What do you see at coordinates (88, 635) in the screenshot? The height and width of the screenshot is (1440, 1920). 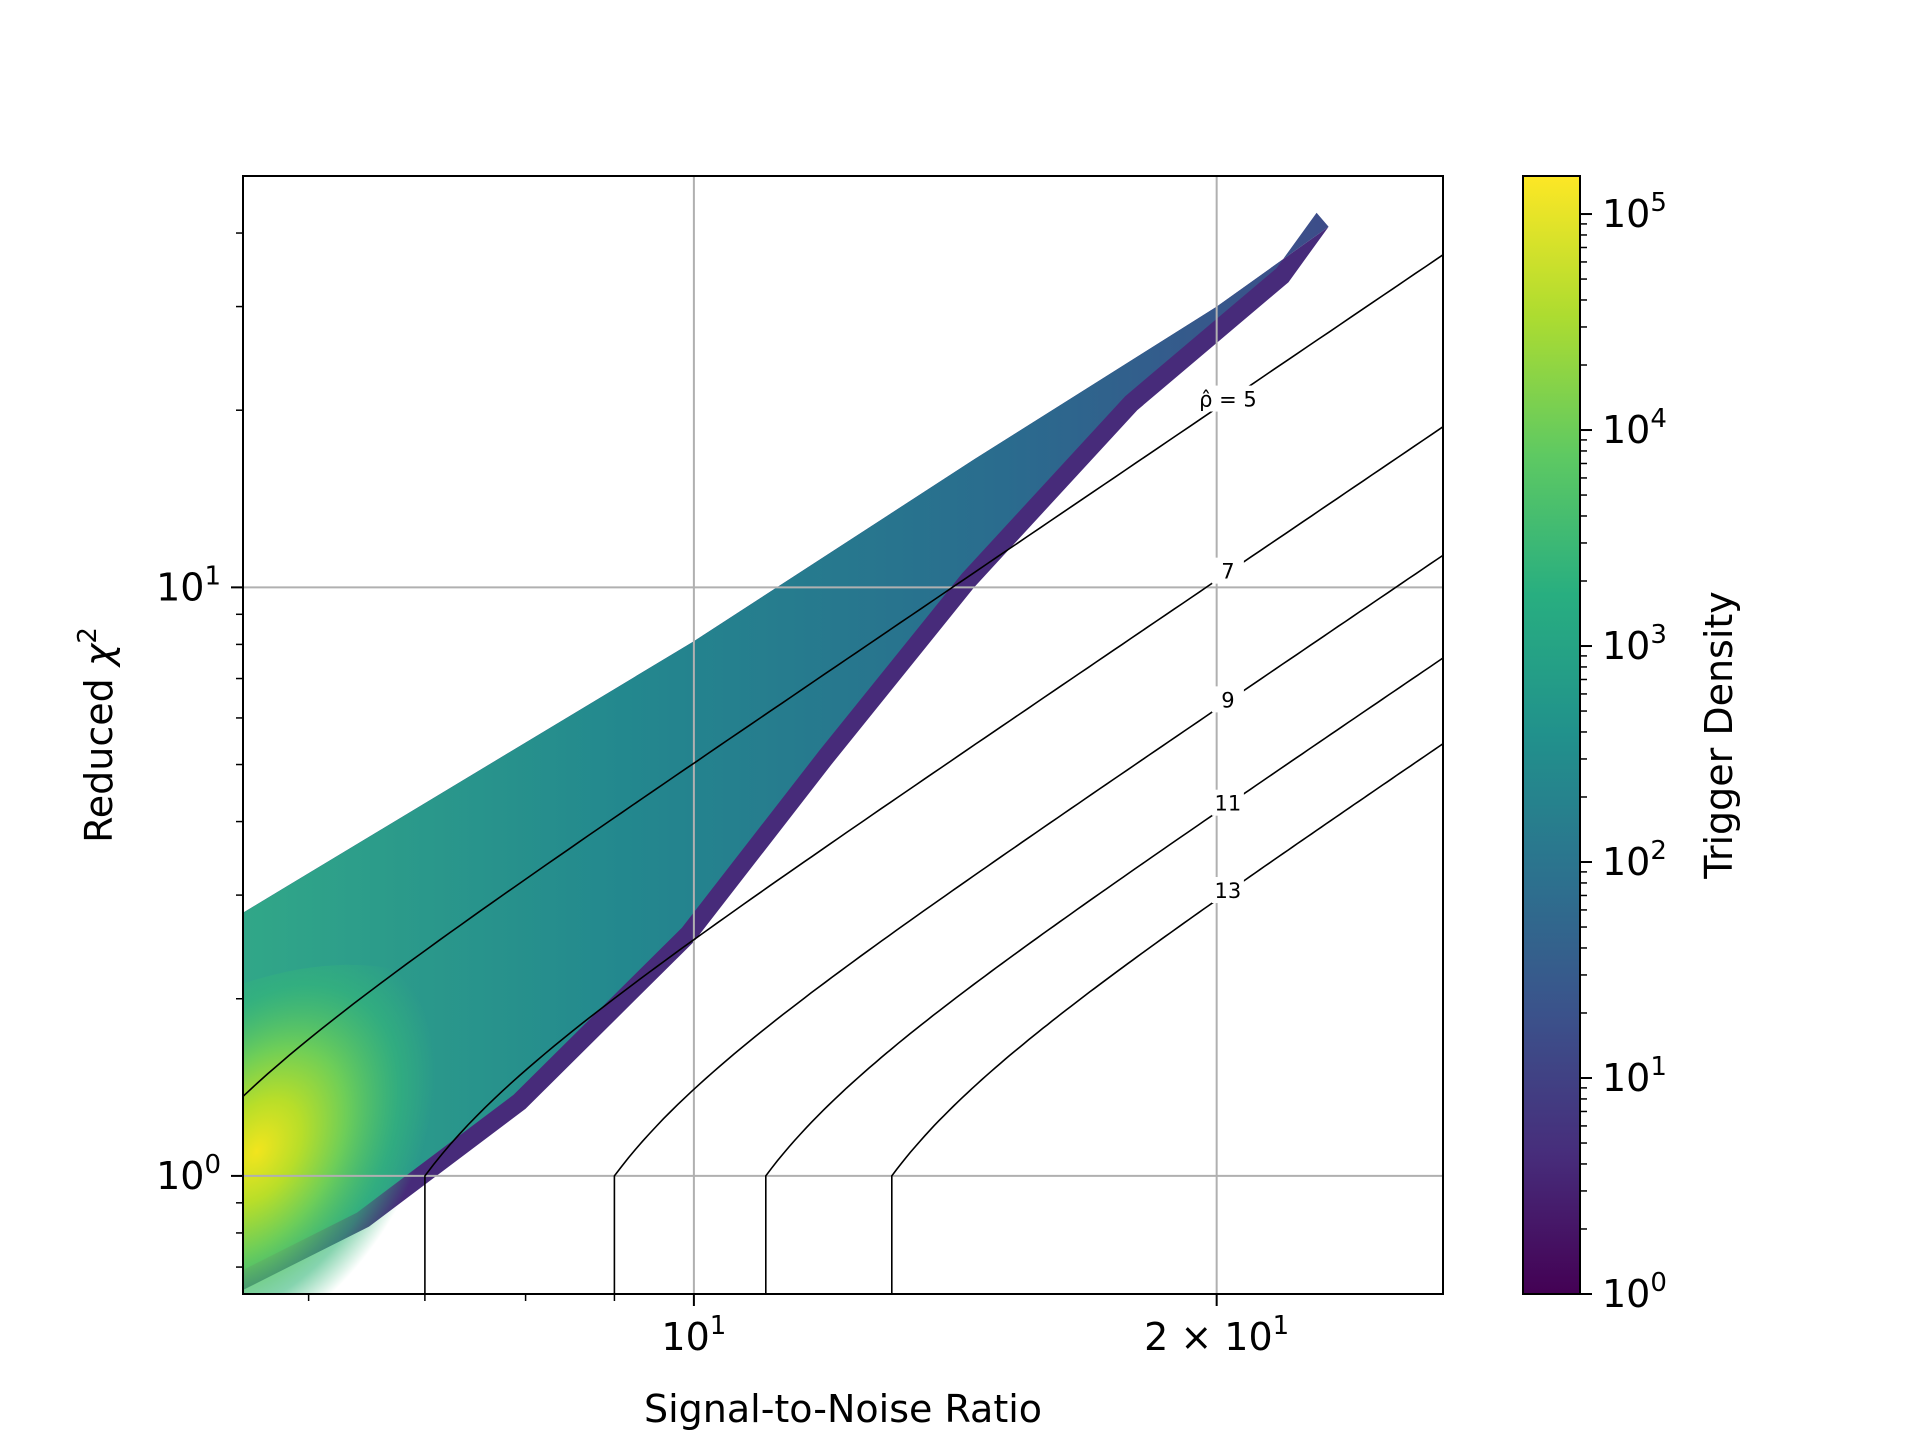 I see `y-axis-title-superscript: 2` at bounding box center [88, 635].